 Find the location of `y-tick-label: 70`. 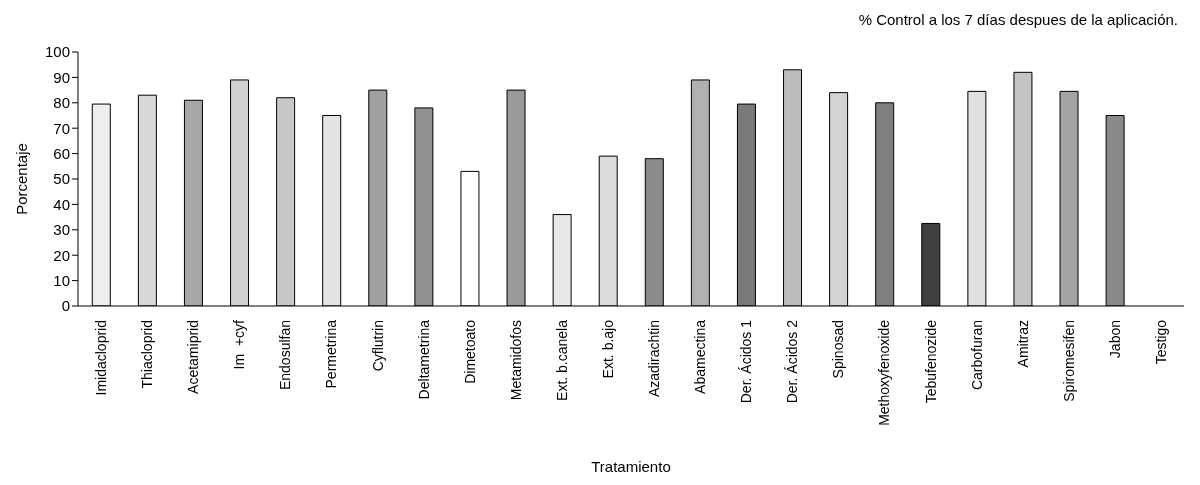

y-tick-label: 70 is located at coordinates (61, 128).